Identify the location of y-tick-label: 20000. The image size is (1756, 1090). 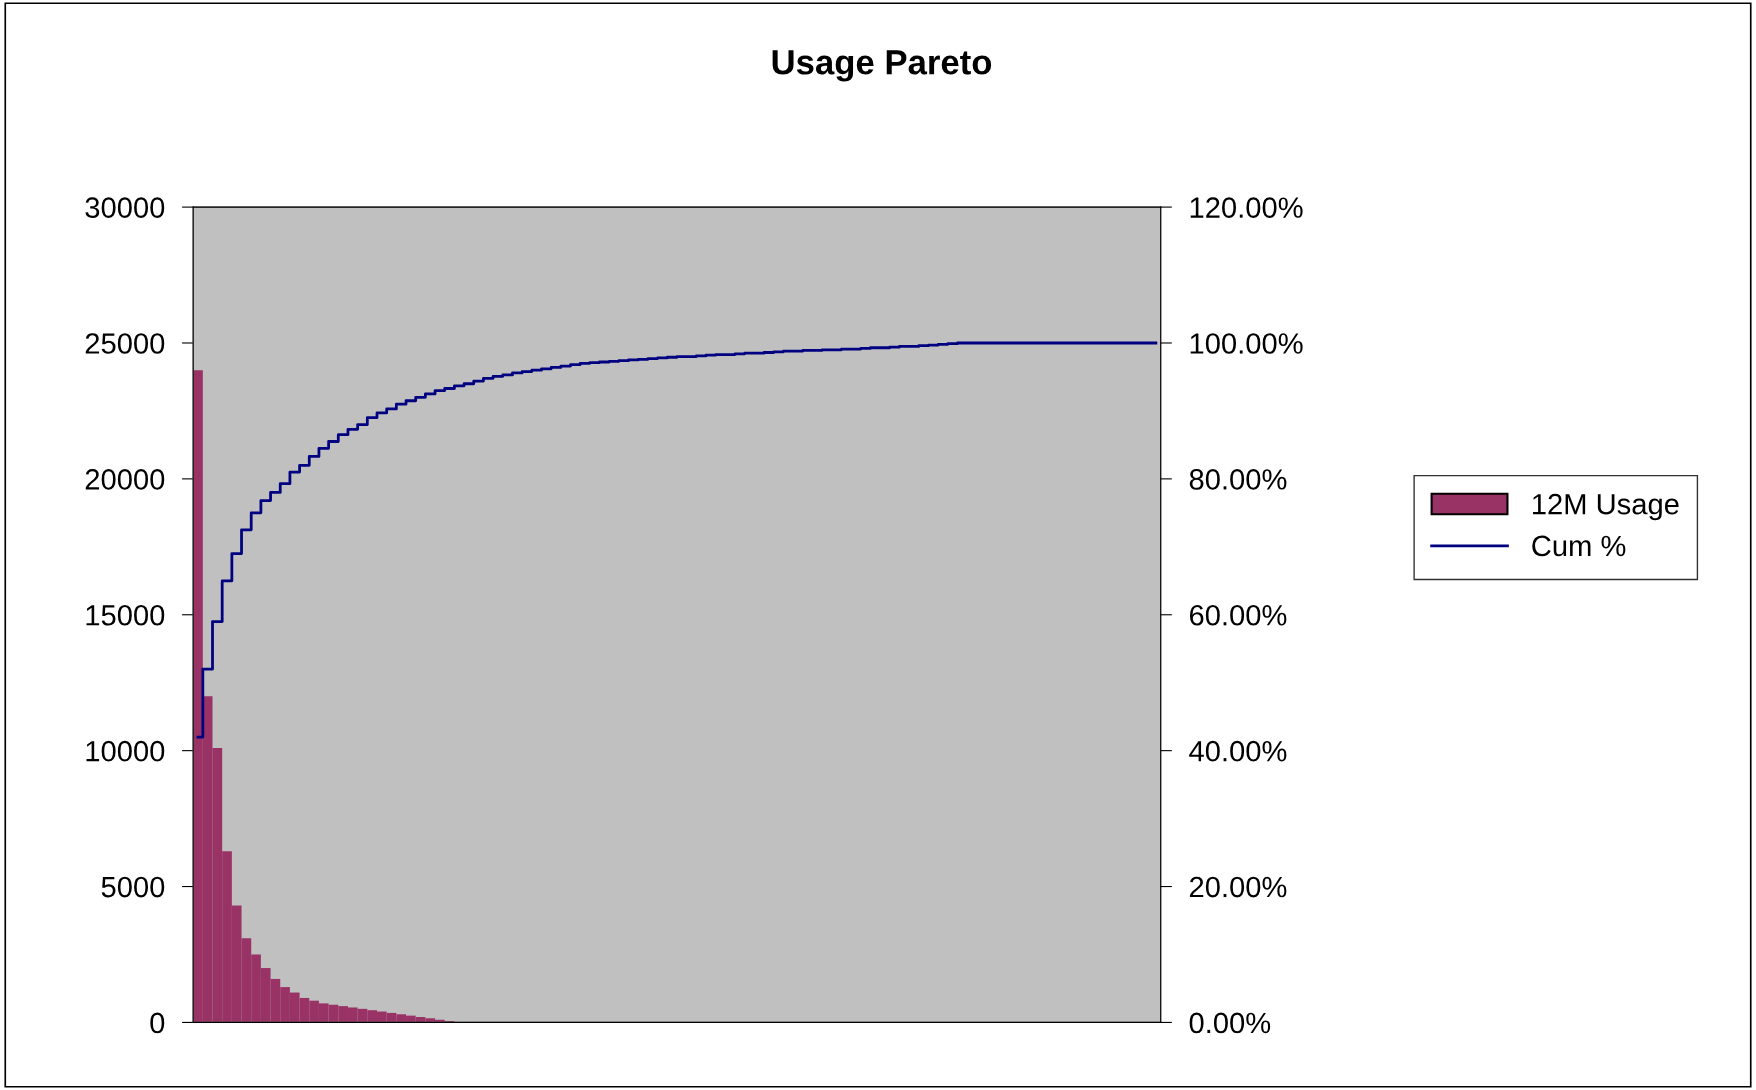
(125, 479).